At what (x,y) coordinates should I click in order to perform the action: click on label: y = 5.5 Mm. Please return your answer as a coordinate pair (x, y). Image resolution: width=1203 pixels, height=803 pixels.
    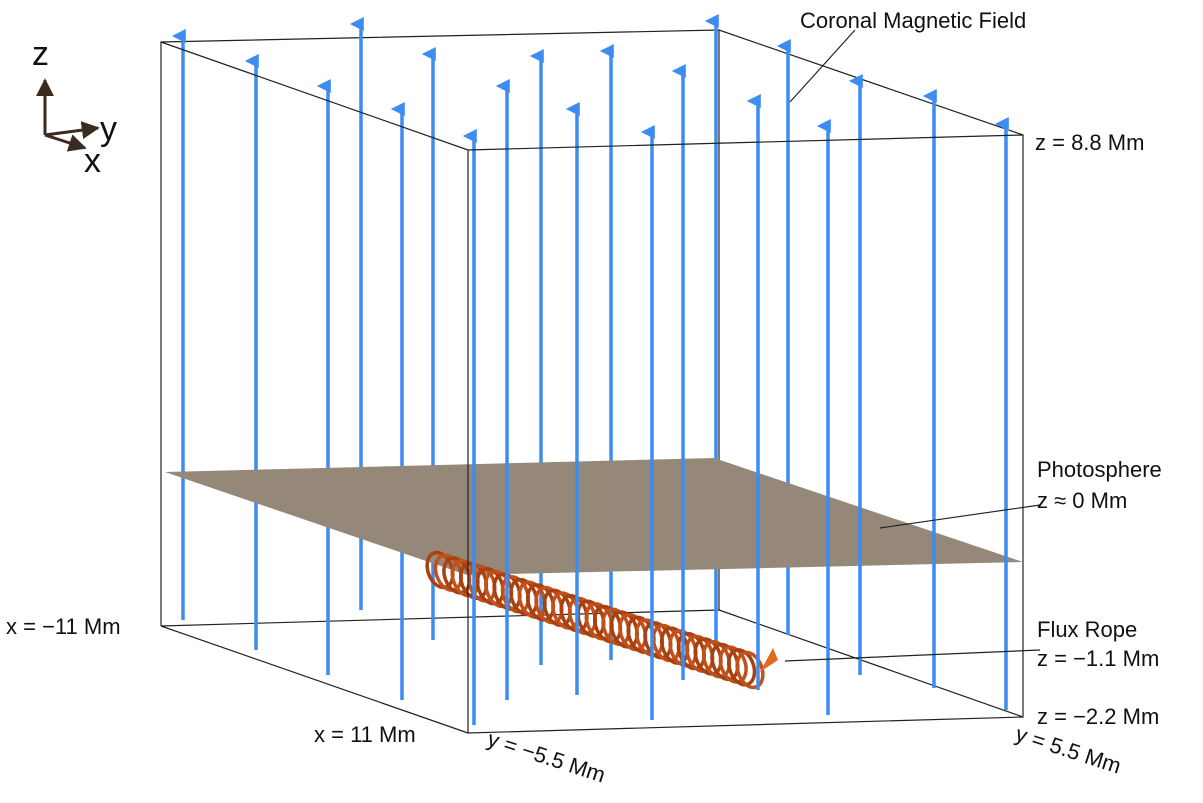
    Looking at the image, I should click on (1068, 750).